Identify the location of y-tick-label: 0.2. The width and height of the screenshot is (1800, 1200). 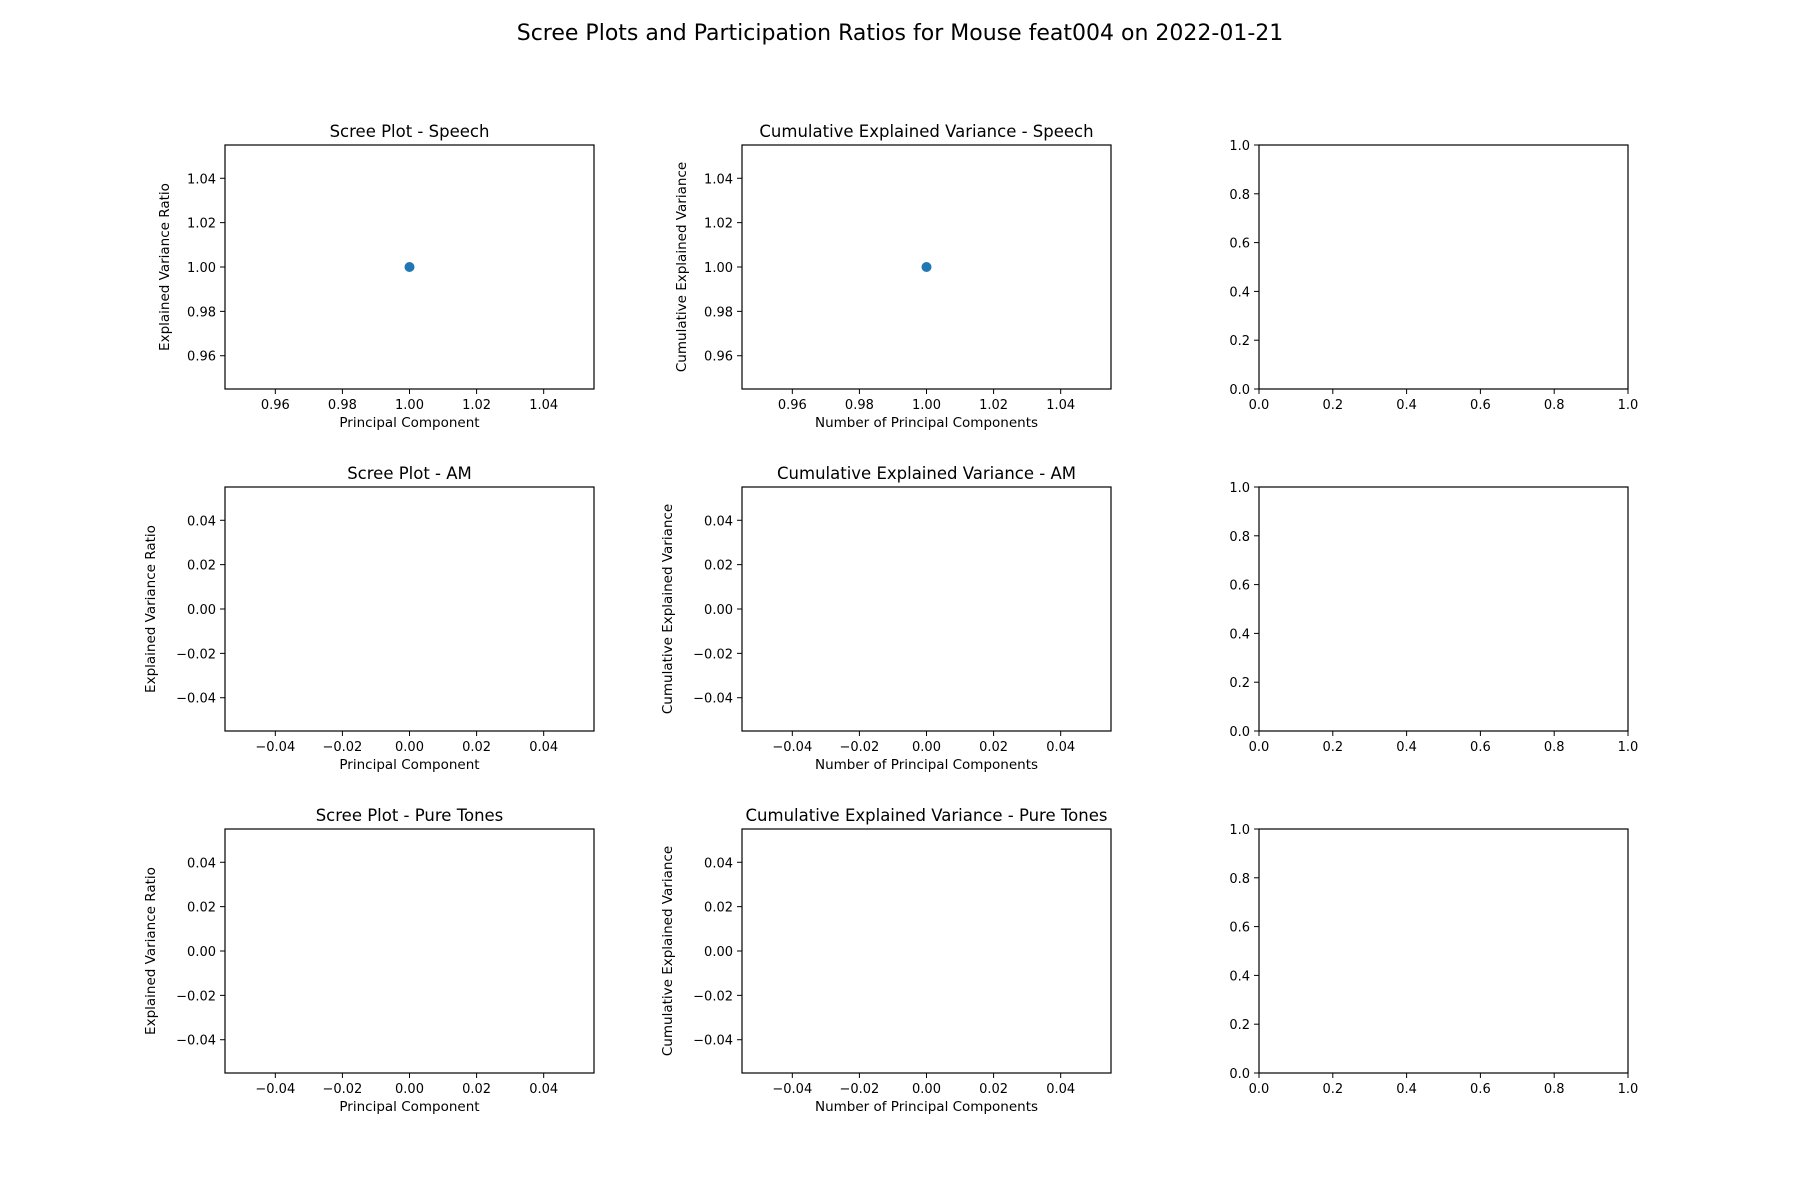
(1239, 1025).